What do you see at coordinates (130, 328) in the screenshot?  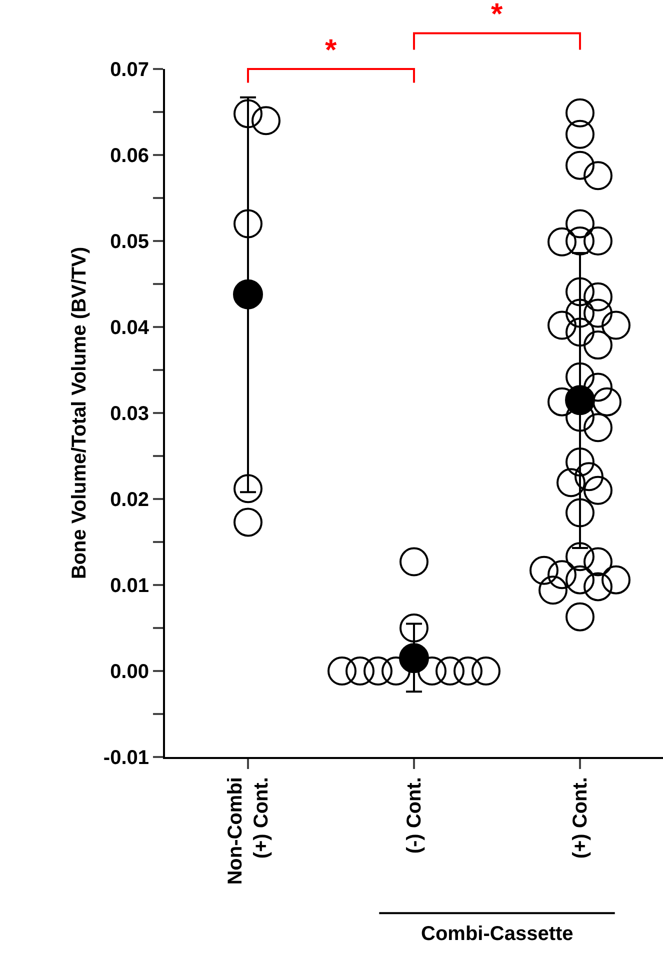 I see `y-tick-label: 0.04` at bounding box center [130, 328].